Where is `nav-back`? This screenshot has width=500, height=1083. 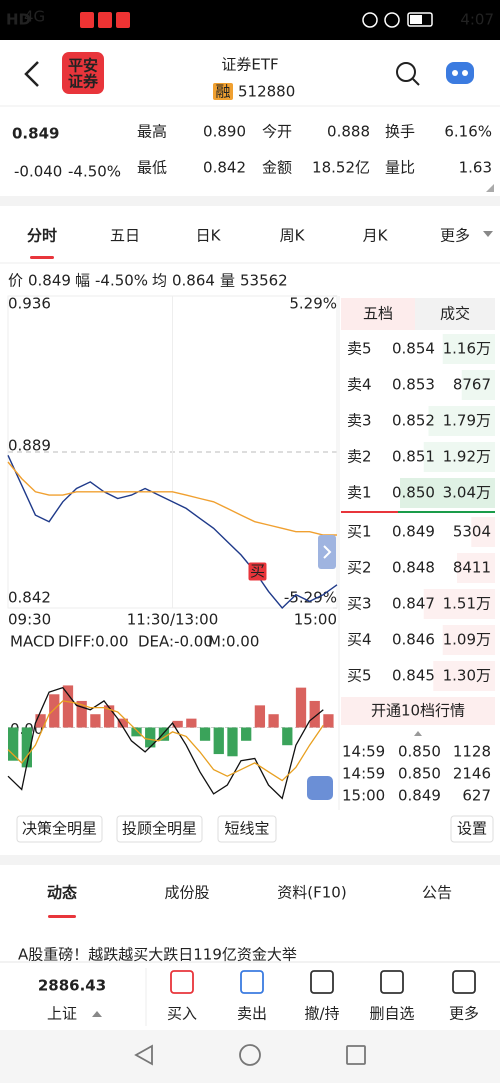
nav-back is located at coordinates (143, 1055).